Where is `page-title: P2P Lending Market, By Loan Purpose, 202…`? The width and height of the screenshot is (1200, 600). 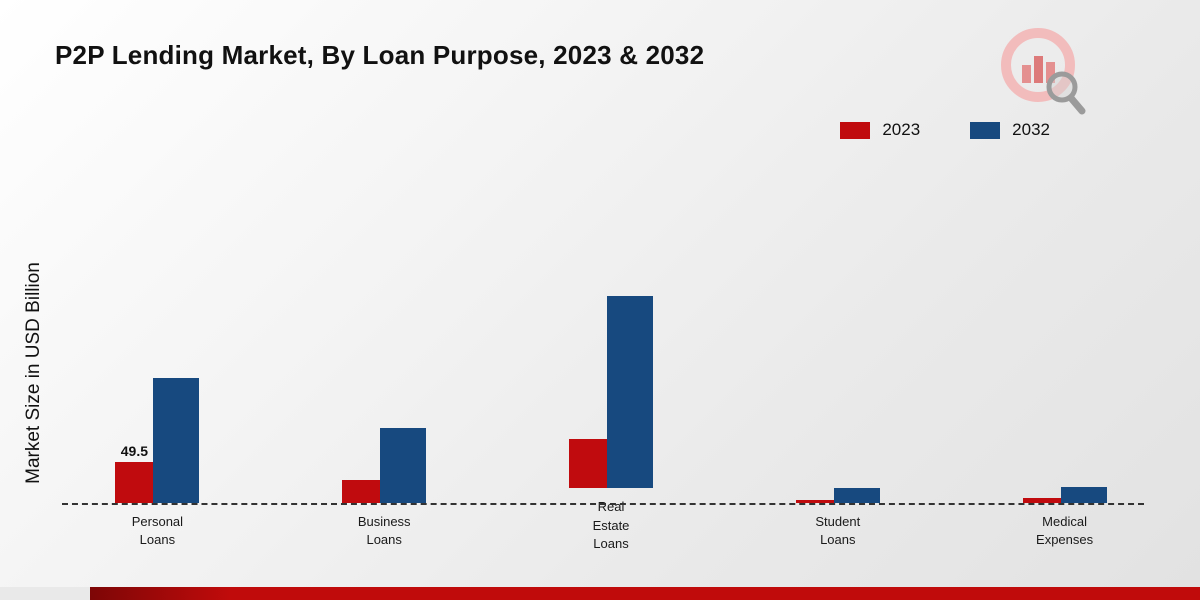 page-title: P2P Lending Market, By Loan Purpose, 202… is located at coordinates (380, 55).